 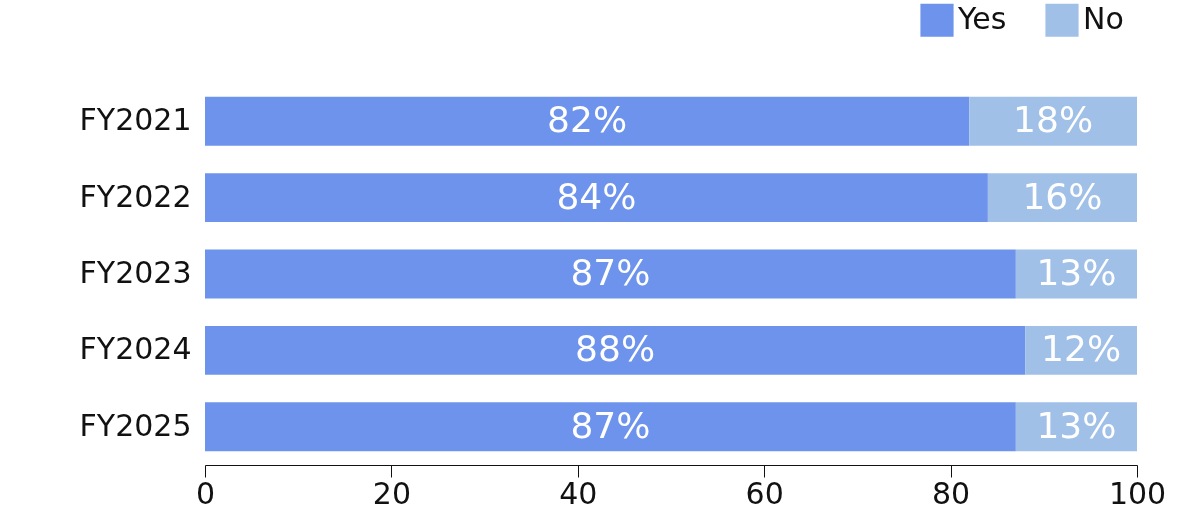 What do you see at coordinates (1103, 19) in the screenshot?
I see `legend-label: No` at bounding box center [1103, 19].